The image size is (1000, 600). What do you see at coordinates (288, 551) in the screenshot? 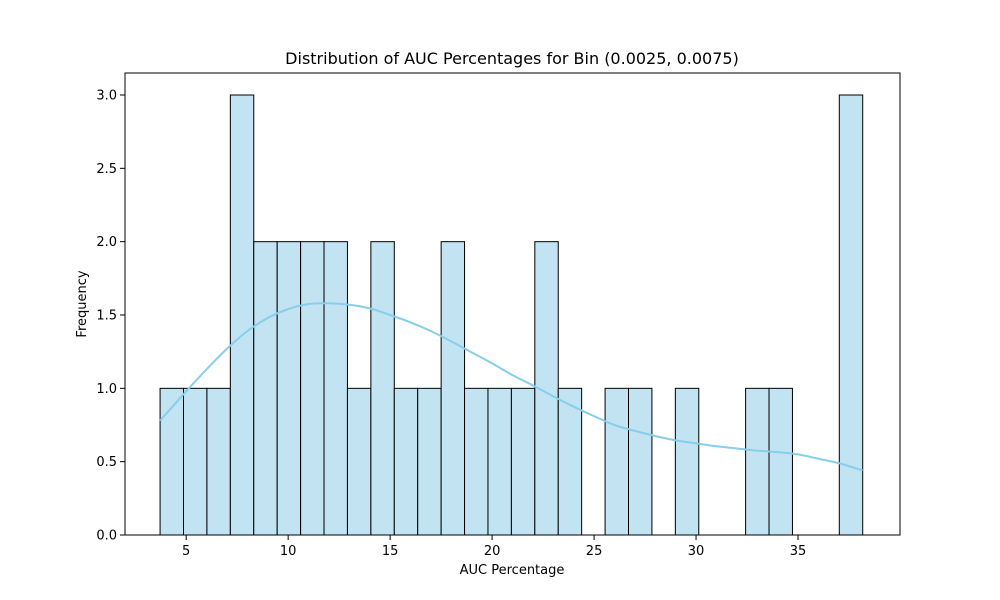
I see `x-tick-label: 10` at bounding box center [288, 551].